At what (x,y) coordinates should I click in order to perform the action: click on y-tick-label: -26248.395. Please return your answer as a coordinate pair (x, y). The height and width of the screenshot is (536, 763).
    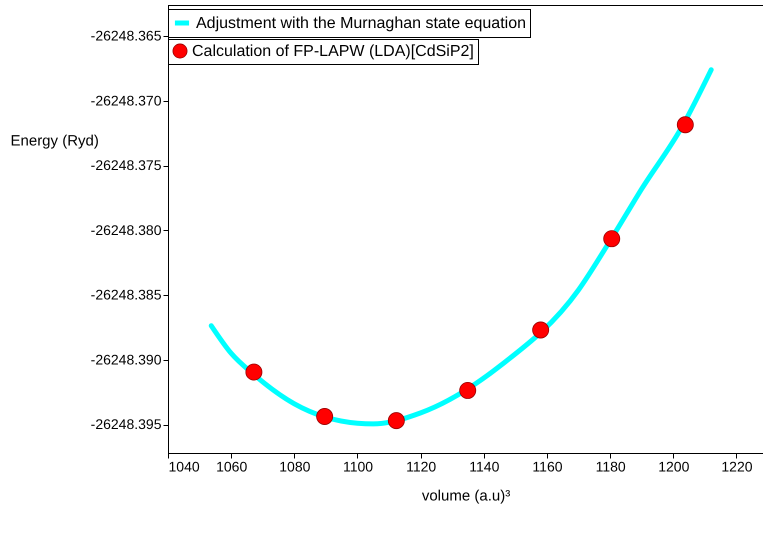
    Looking at the image, I should click on (126, 424).